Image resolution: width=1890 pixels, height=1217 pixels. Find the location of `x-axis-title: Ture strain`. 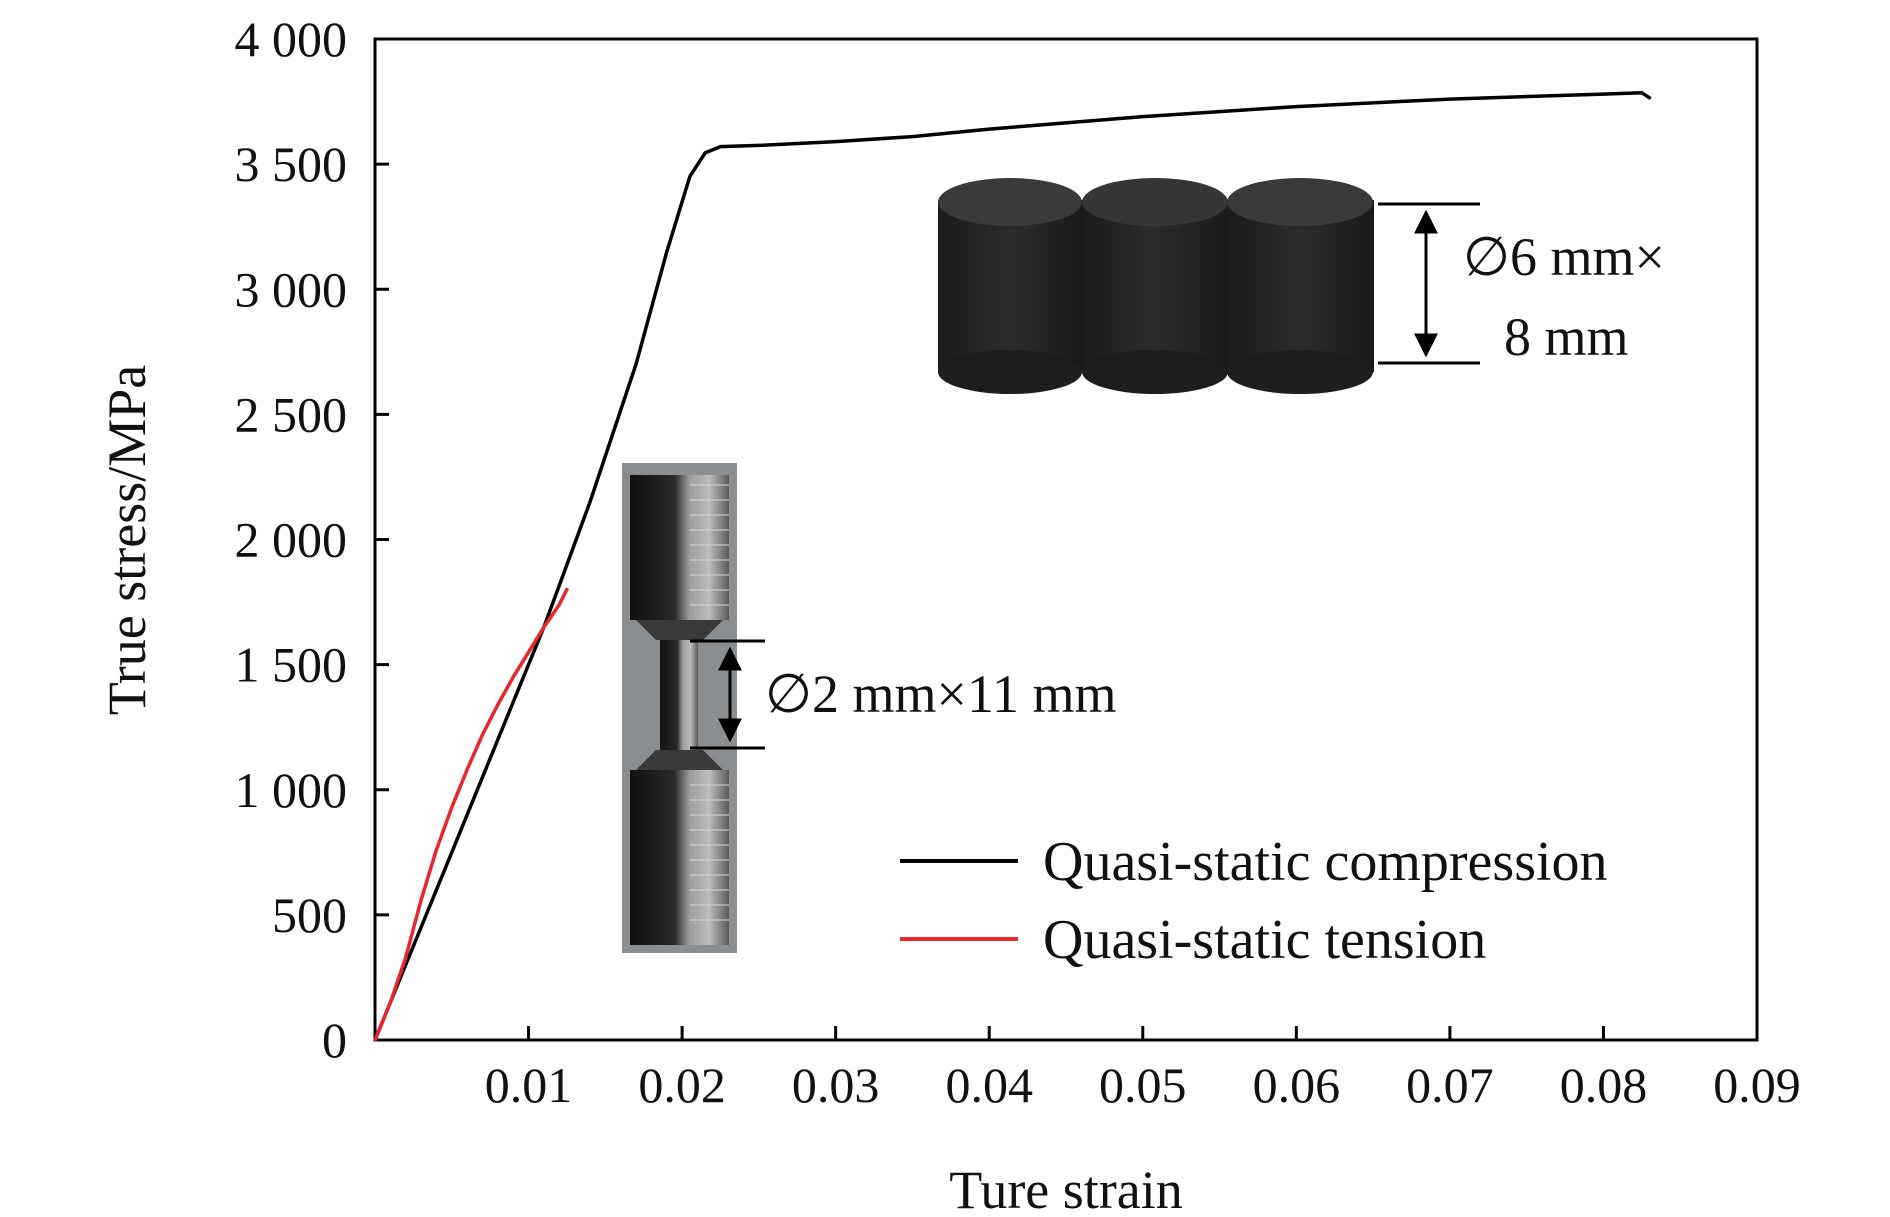

x-axis-title: Ture strain is located at coordinates (1066, 1188).